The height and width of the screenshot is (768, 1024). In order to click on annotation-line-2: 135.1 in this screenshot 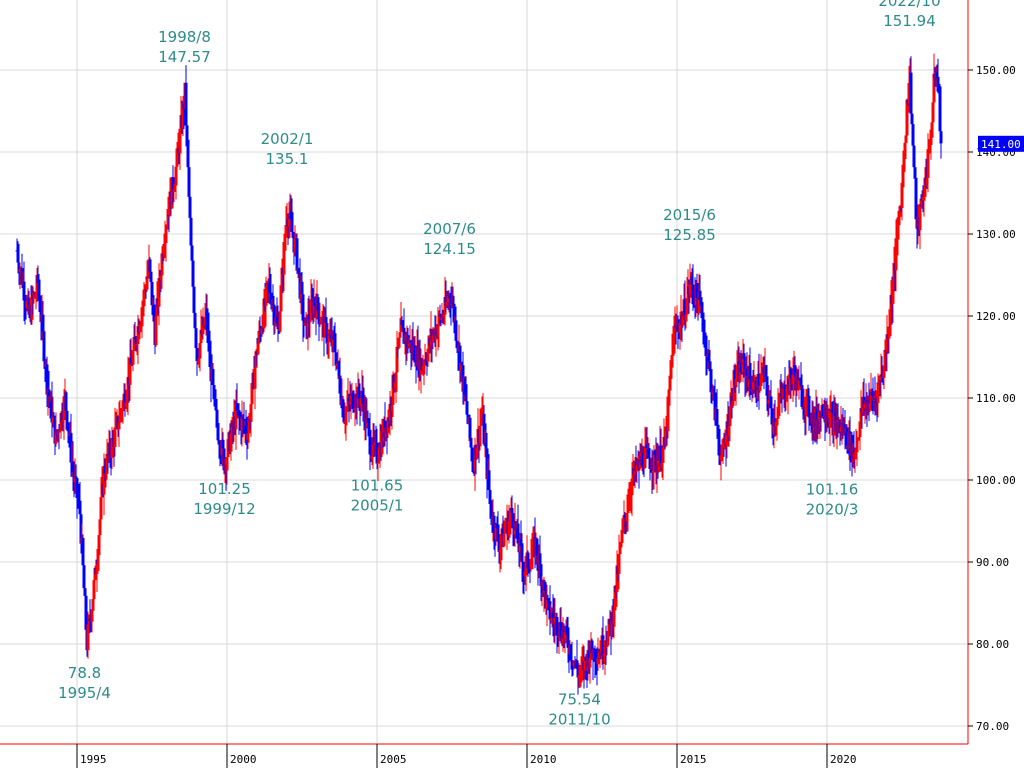, I will do `click(287, 159)`.